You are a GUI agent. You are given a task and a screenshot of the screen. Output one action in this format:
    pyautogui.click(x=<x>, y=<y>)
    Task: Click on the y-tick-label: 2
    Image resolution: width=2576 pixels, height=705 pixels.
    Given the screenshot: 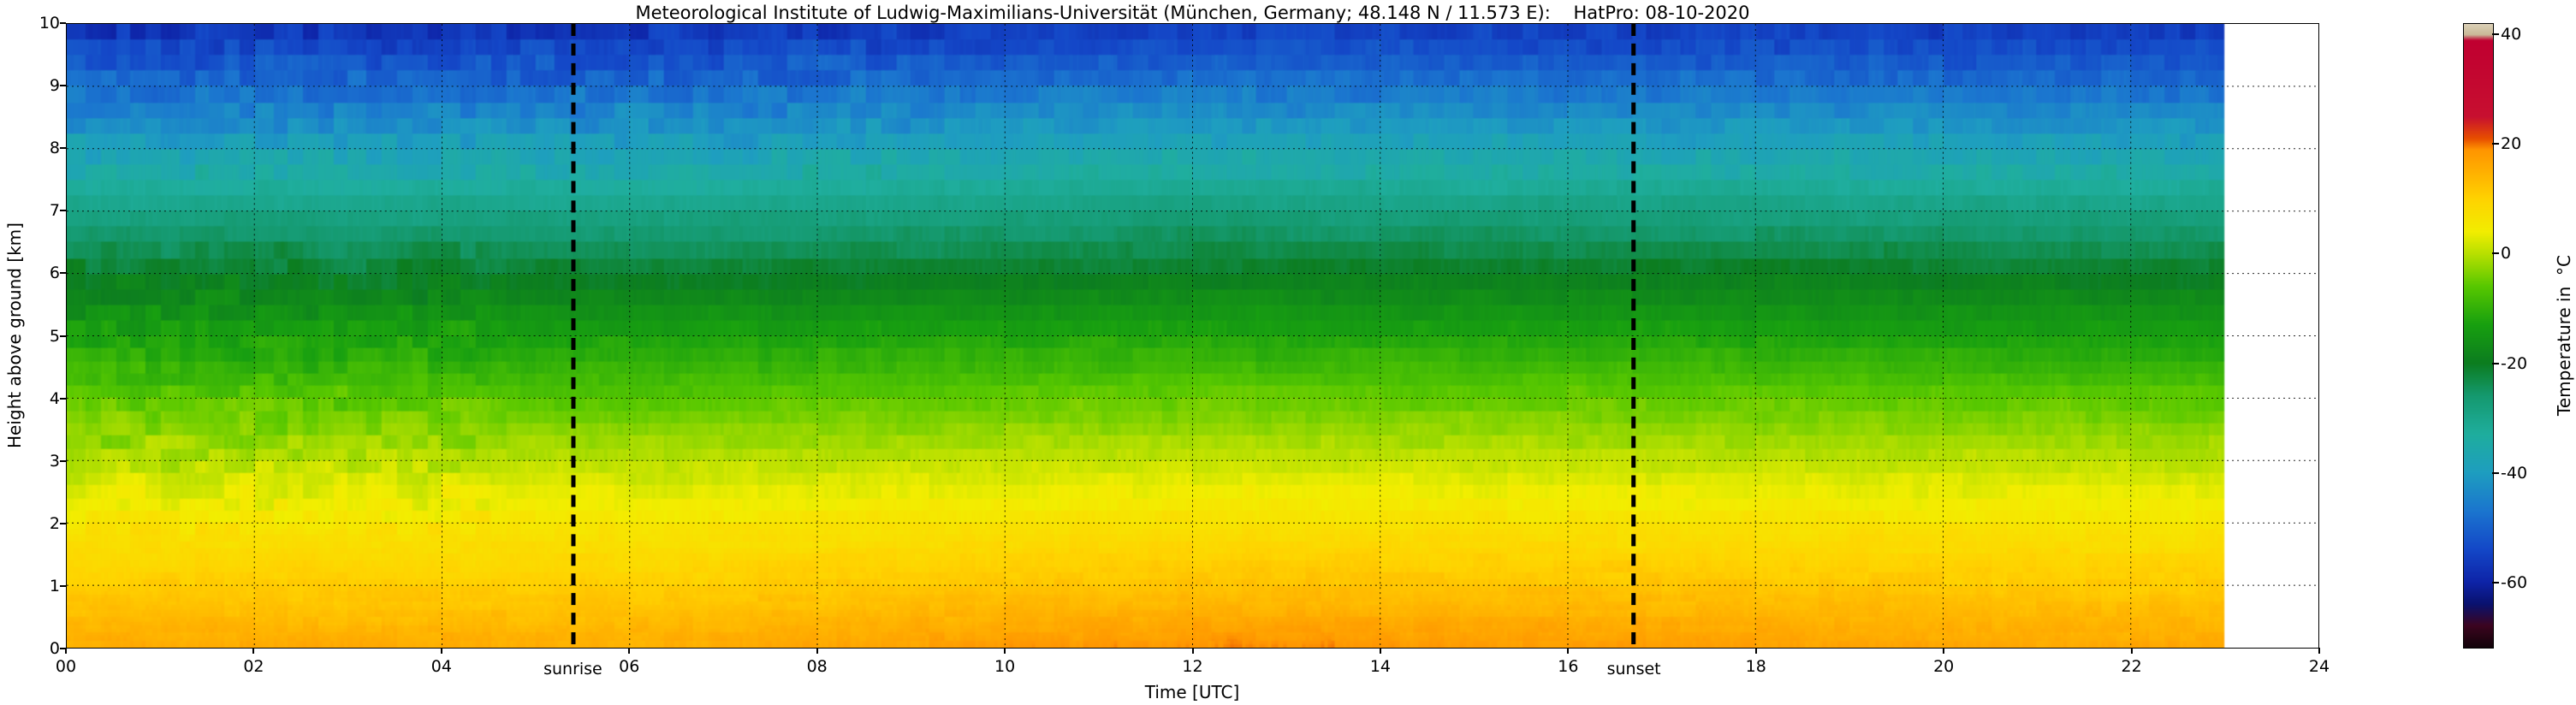 What is the action you would take?
    pyautogui.click(x=54, y=523)
    